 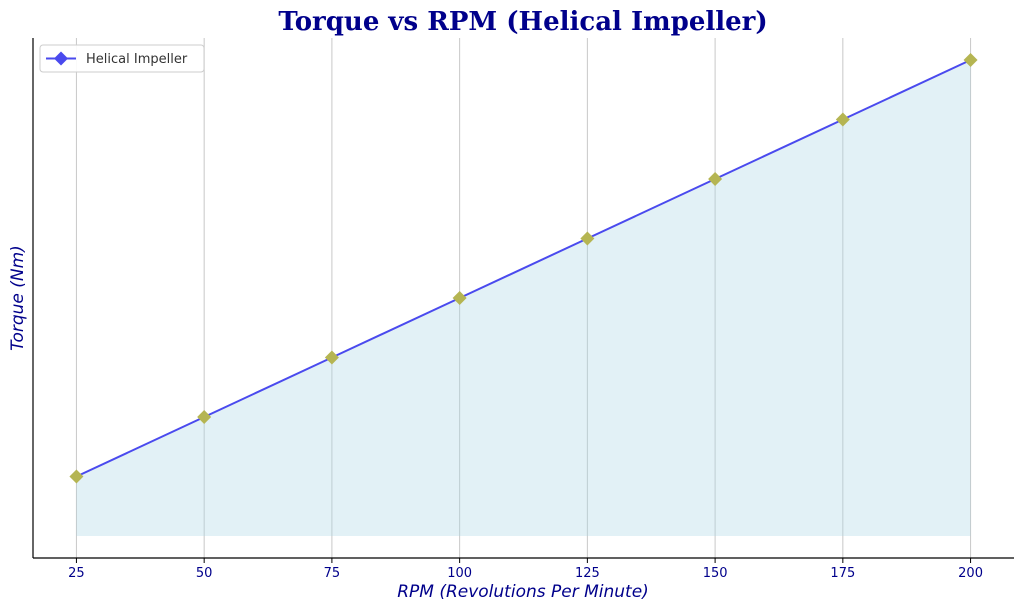 What do you see at coordinates (523, 592) in the screenshot?
I see `x-axis-label: RPM (Revolutions Per Minute)` at bounding box center [523, 592].